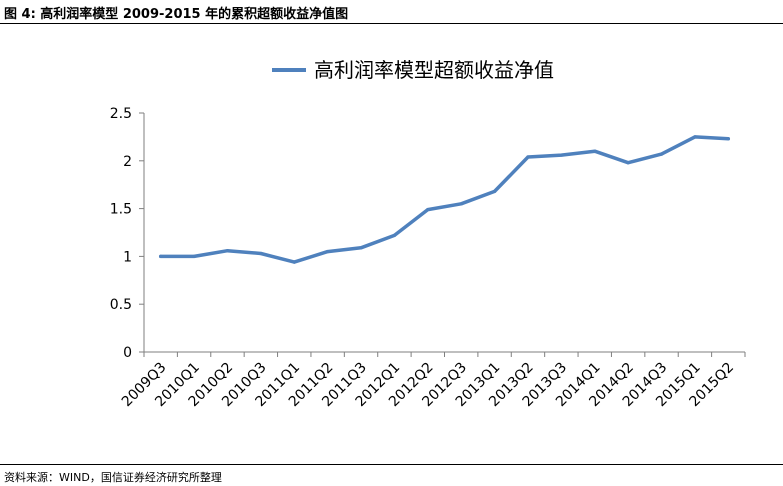  What do you see at coordinates (127, 257) in the screenshot?
I see `y-tick-label: 1` at bounding box center [127, 257].